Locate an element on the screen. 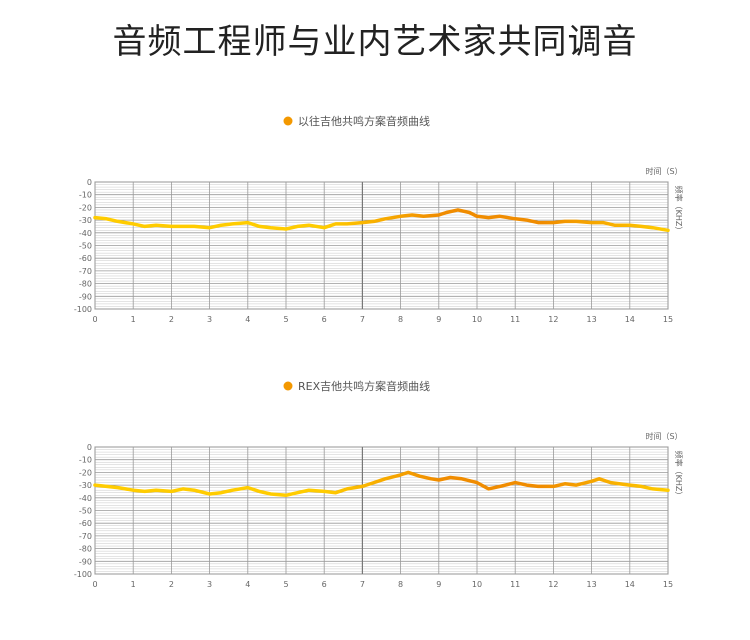 The width and height of the screenshot is (750, 640). x-tick-label: 12 is located at coordinates (553, 319).